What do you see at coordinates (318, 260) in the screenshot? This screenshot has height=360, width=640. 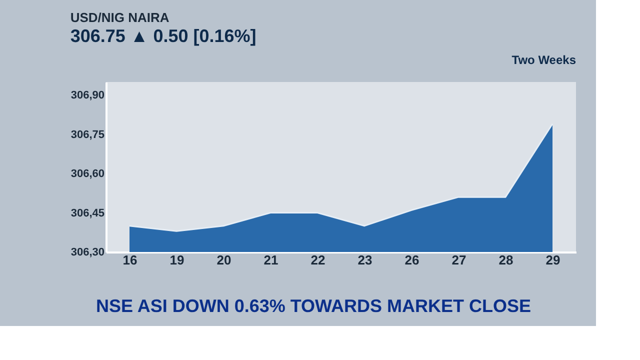 I see `x-tick-label: 22` at bounding box center [318, 260].